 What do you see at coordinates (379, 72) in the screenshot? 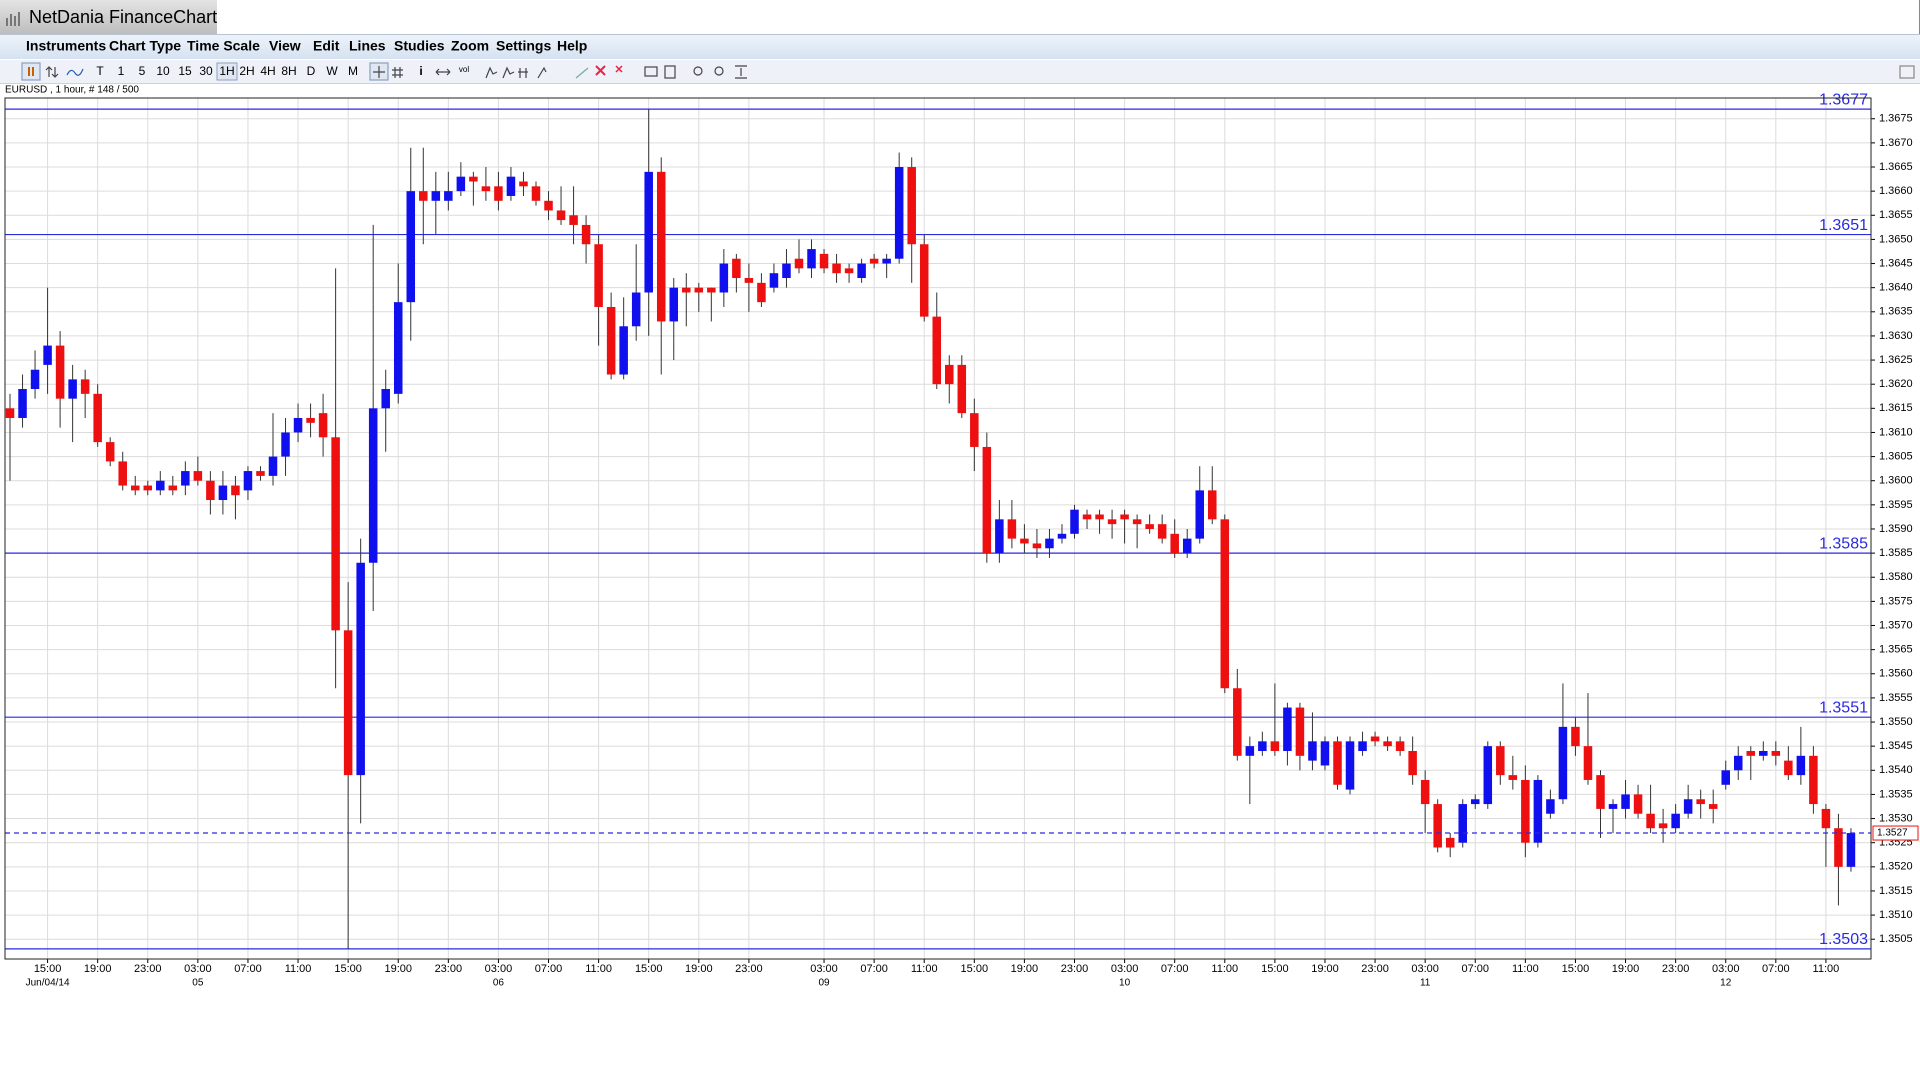
I see `crosshair-icon` at bounding box center [379, 72].